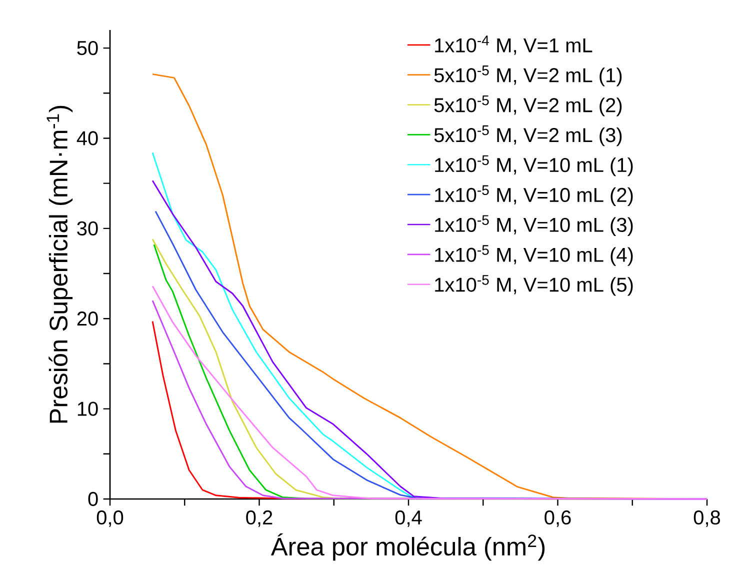 The height and width of the screenshot is (583, 748). I want to click on legend-label: 5x10$^{-5}$ M, V=2 mL (3), so click(528, 135).